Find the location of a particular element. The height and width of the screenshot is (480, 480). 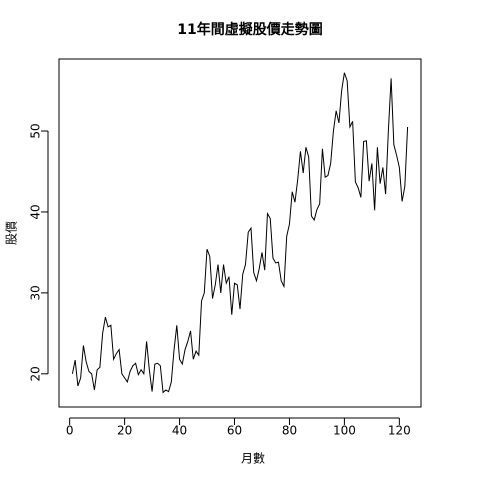

y-tick-label: 30 is located at coordinates (36, 292).